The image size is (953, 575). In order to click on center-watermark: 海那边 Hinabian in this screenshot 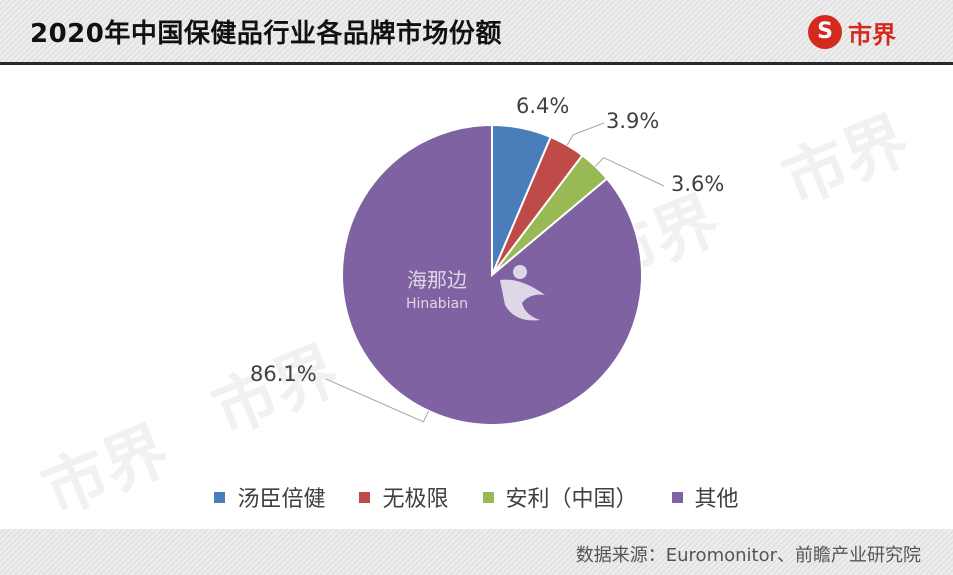, I will do `click(475, 293)`.